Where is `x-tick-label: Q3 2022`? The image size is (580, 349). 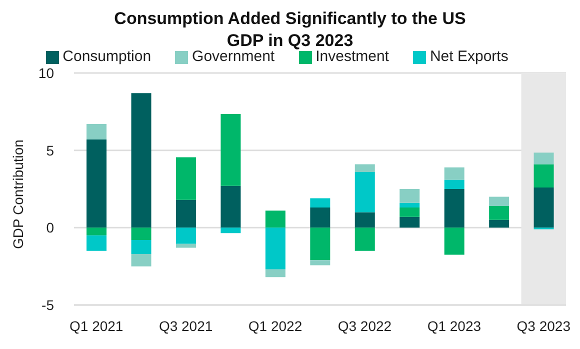 x-tick-label: Q3 2022 is located at coordinates (365, 326).